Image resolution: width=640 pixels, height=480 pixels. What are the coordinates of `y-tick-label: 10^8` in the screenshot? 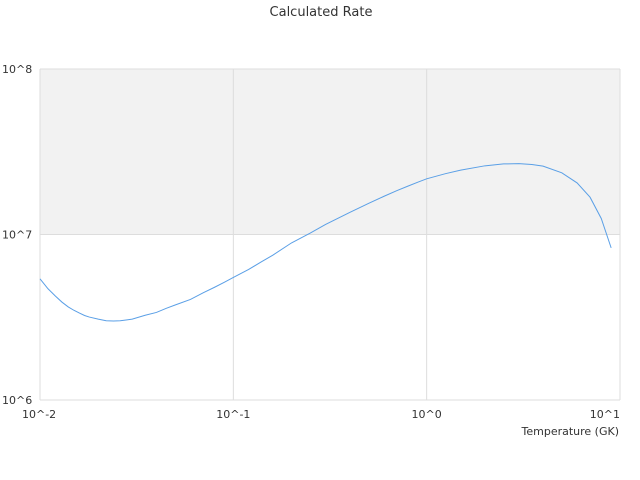 It's located at (17, 69).